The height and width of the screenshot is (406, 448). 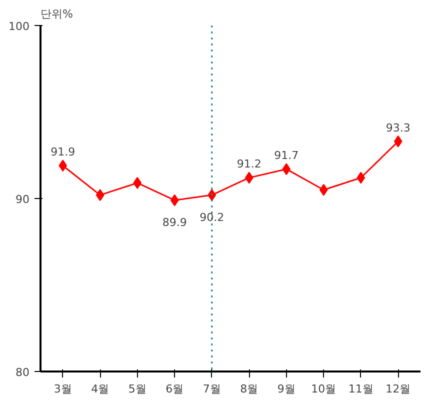 What do you see at coordinates (211, 389) in the screenshot?
I see `x-tick-label: 7월` at bounding box center [211, 389].